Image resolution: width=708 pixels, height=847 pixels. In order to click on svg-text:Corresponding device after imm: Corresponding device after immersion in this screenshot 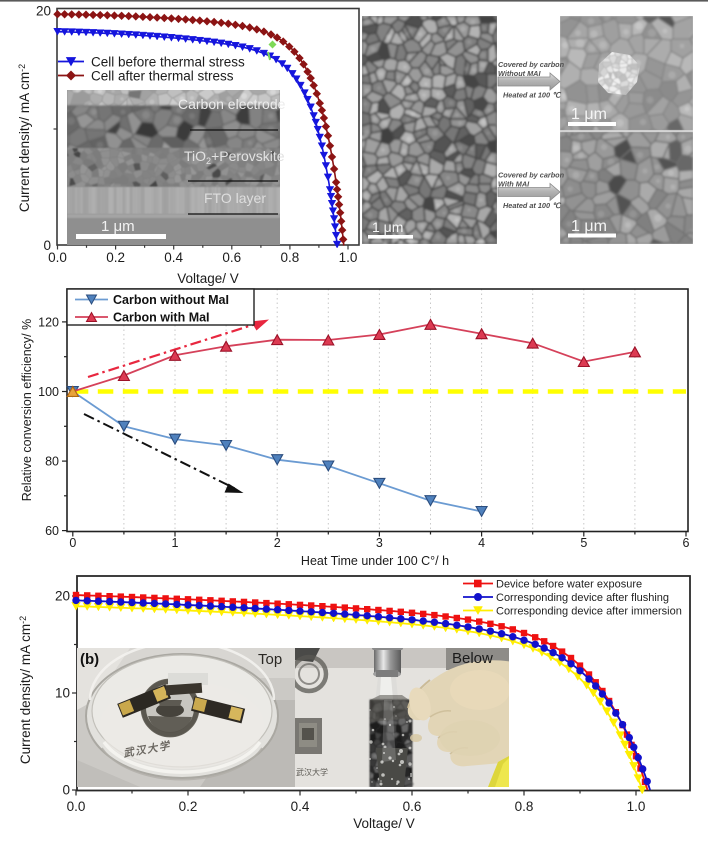, I will do `click(589, 612)`.